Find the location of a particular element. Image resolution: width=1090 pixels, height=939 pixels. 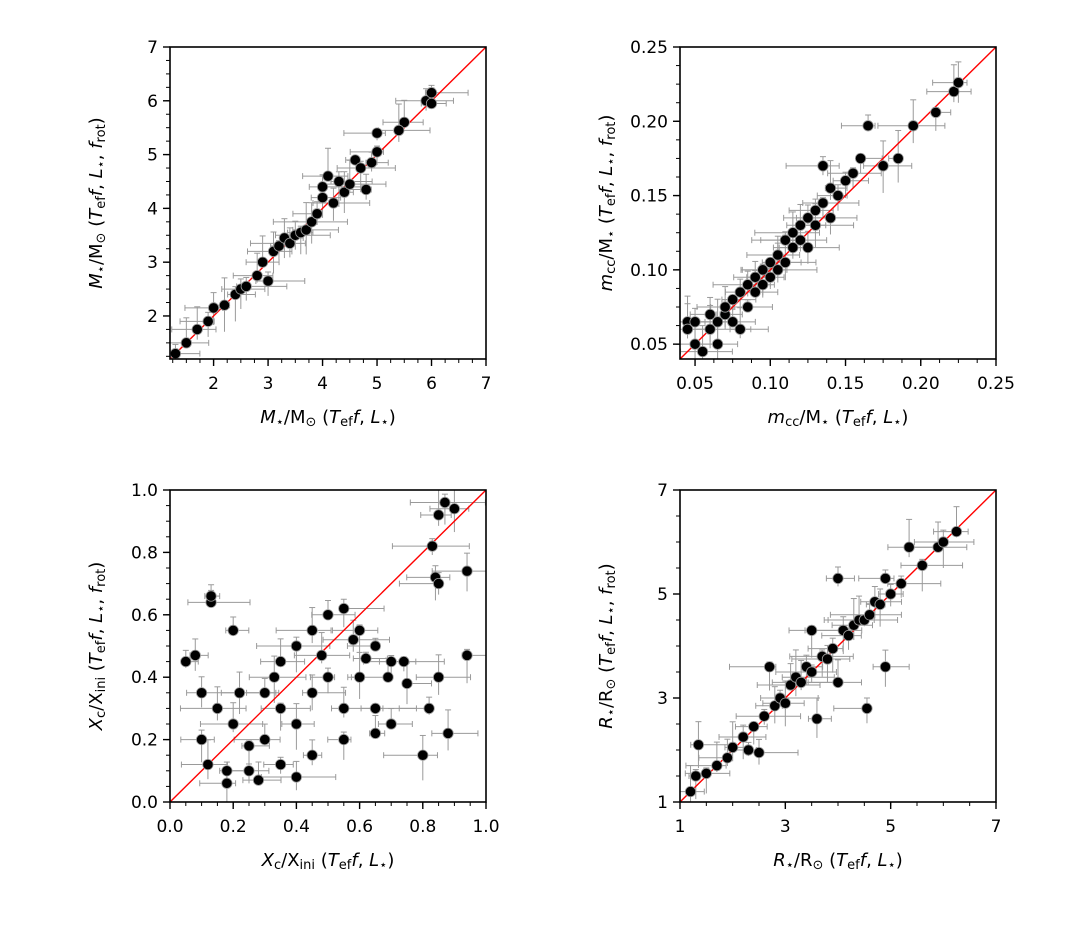

axis-label-rest-sub: ⊙ is located at coordinates (818, 865).